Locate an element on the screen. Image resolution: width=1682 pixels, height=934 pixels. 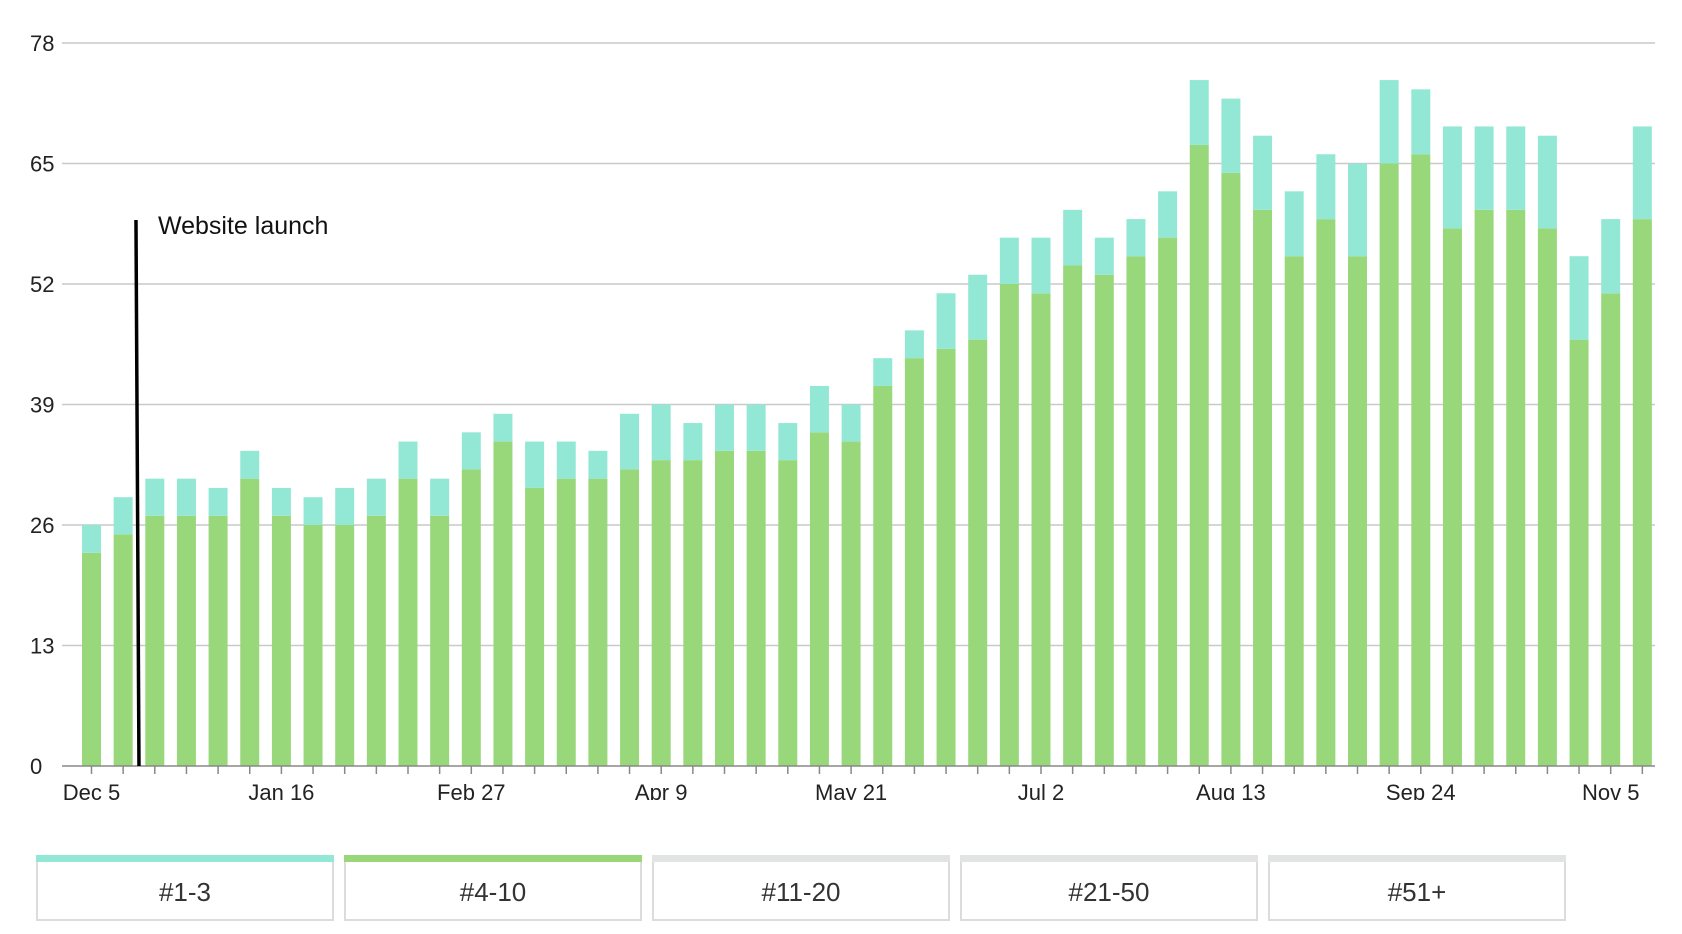
legend-item-4-10: #4-10 is located at coordinates (493, 888).